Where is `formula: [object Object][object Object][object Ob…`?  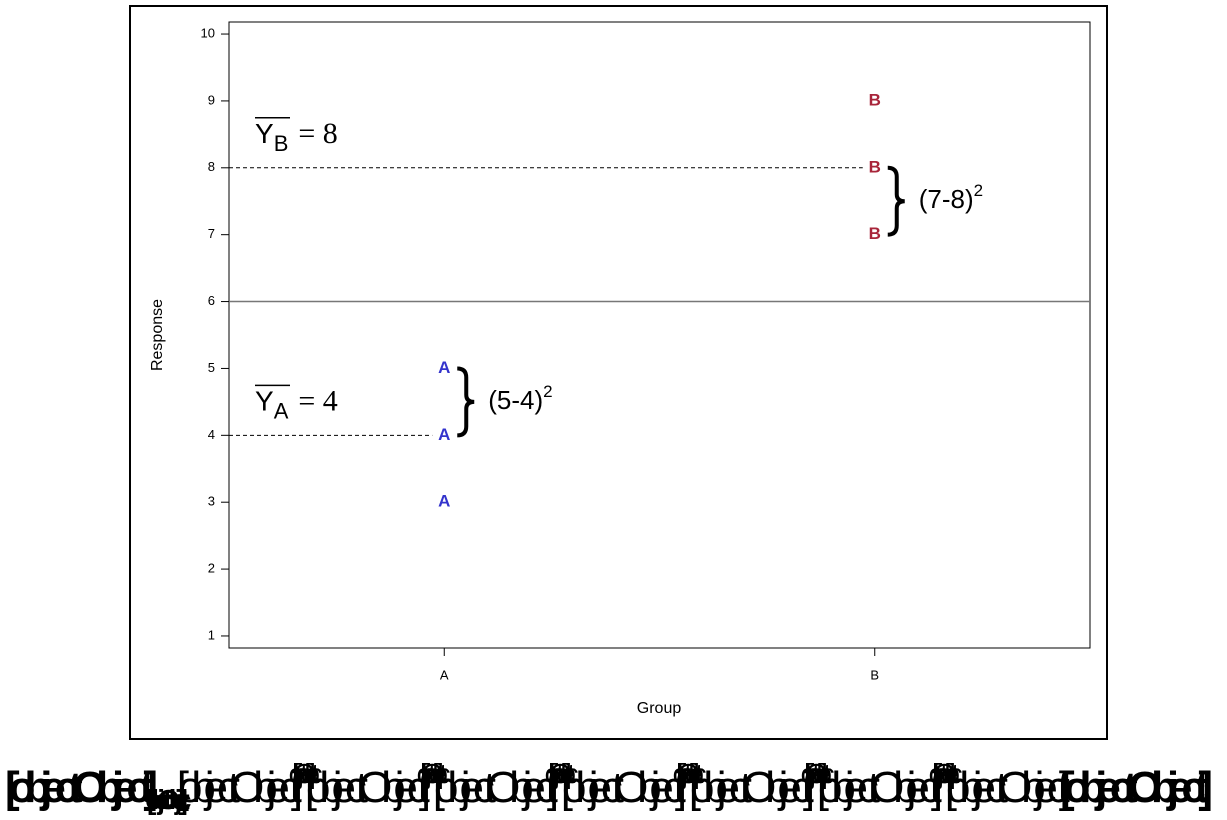 formula: [object Object][object Object][object Ob… is located at coordinates (609, 786).